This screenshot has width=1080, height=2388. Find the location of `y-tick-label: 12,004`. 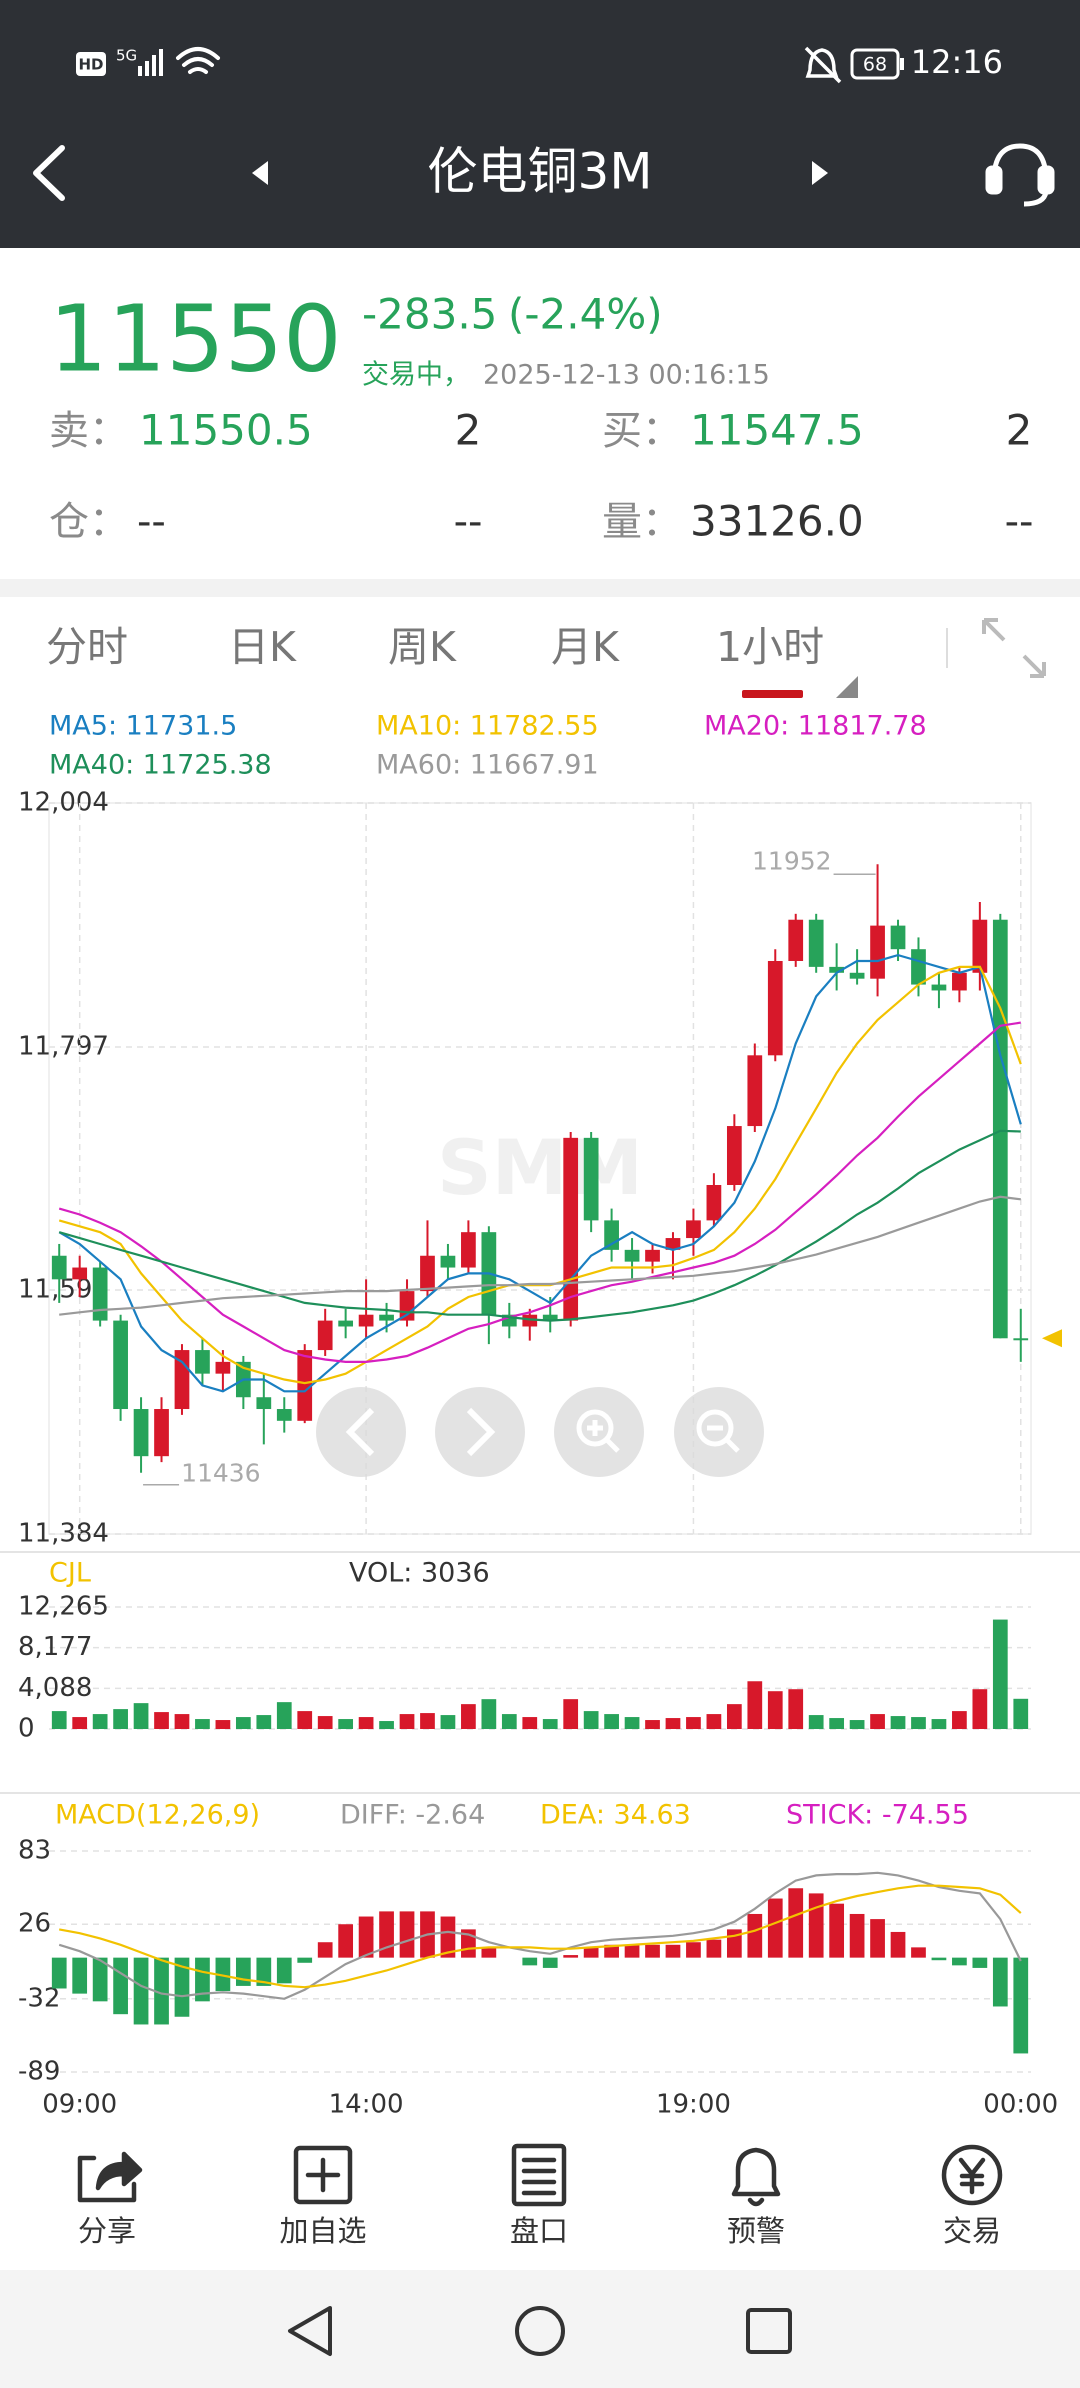

y-tick-label: 12,004 is located at coordinates (63, 803).